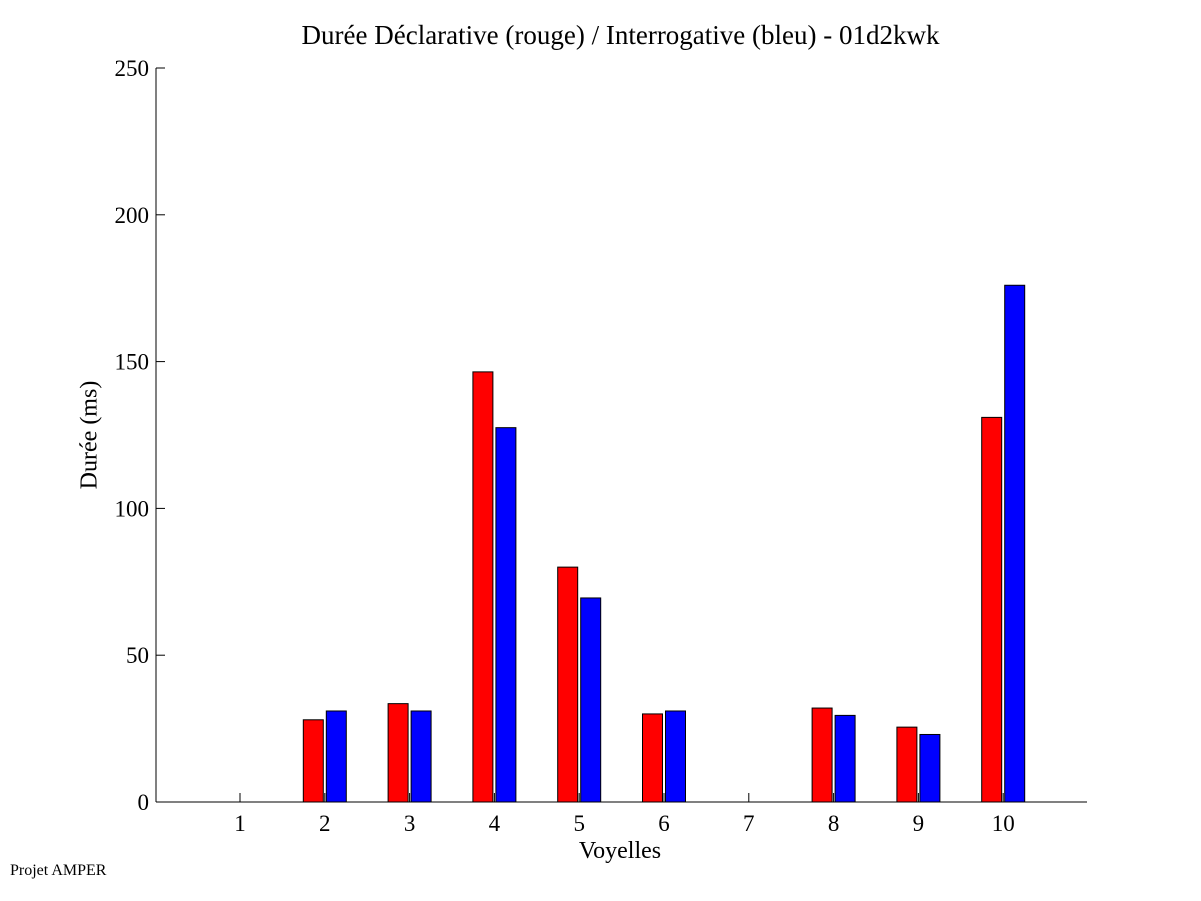 The width and height of the screenshot is (1201, 901). I want to click on y-tick-label: 200, so click(132, 215).